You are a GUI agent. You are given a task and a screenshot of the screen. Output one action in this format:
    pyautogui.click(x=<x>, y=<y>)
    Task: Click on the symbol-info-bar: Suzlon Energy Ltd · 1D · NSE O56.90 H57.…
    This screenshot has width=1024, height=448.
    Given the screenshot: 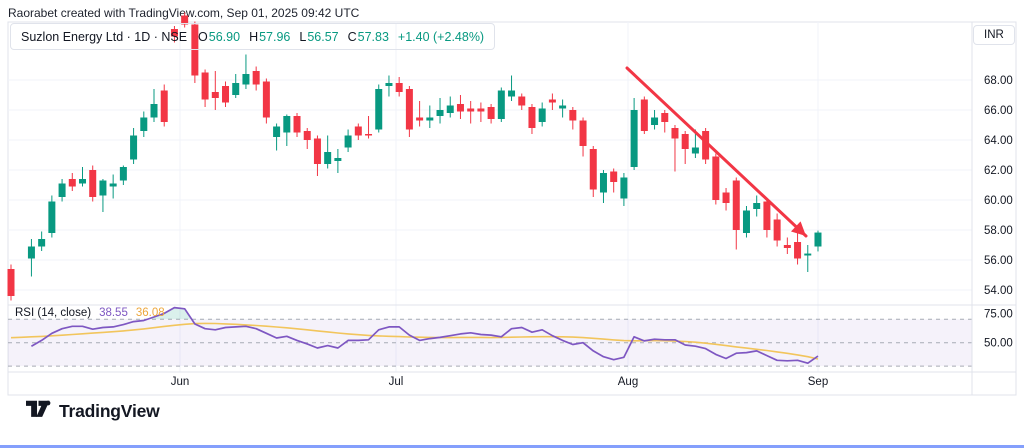 What is the action you would take?
    pyautogui.click(x=253, y=36)
    